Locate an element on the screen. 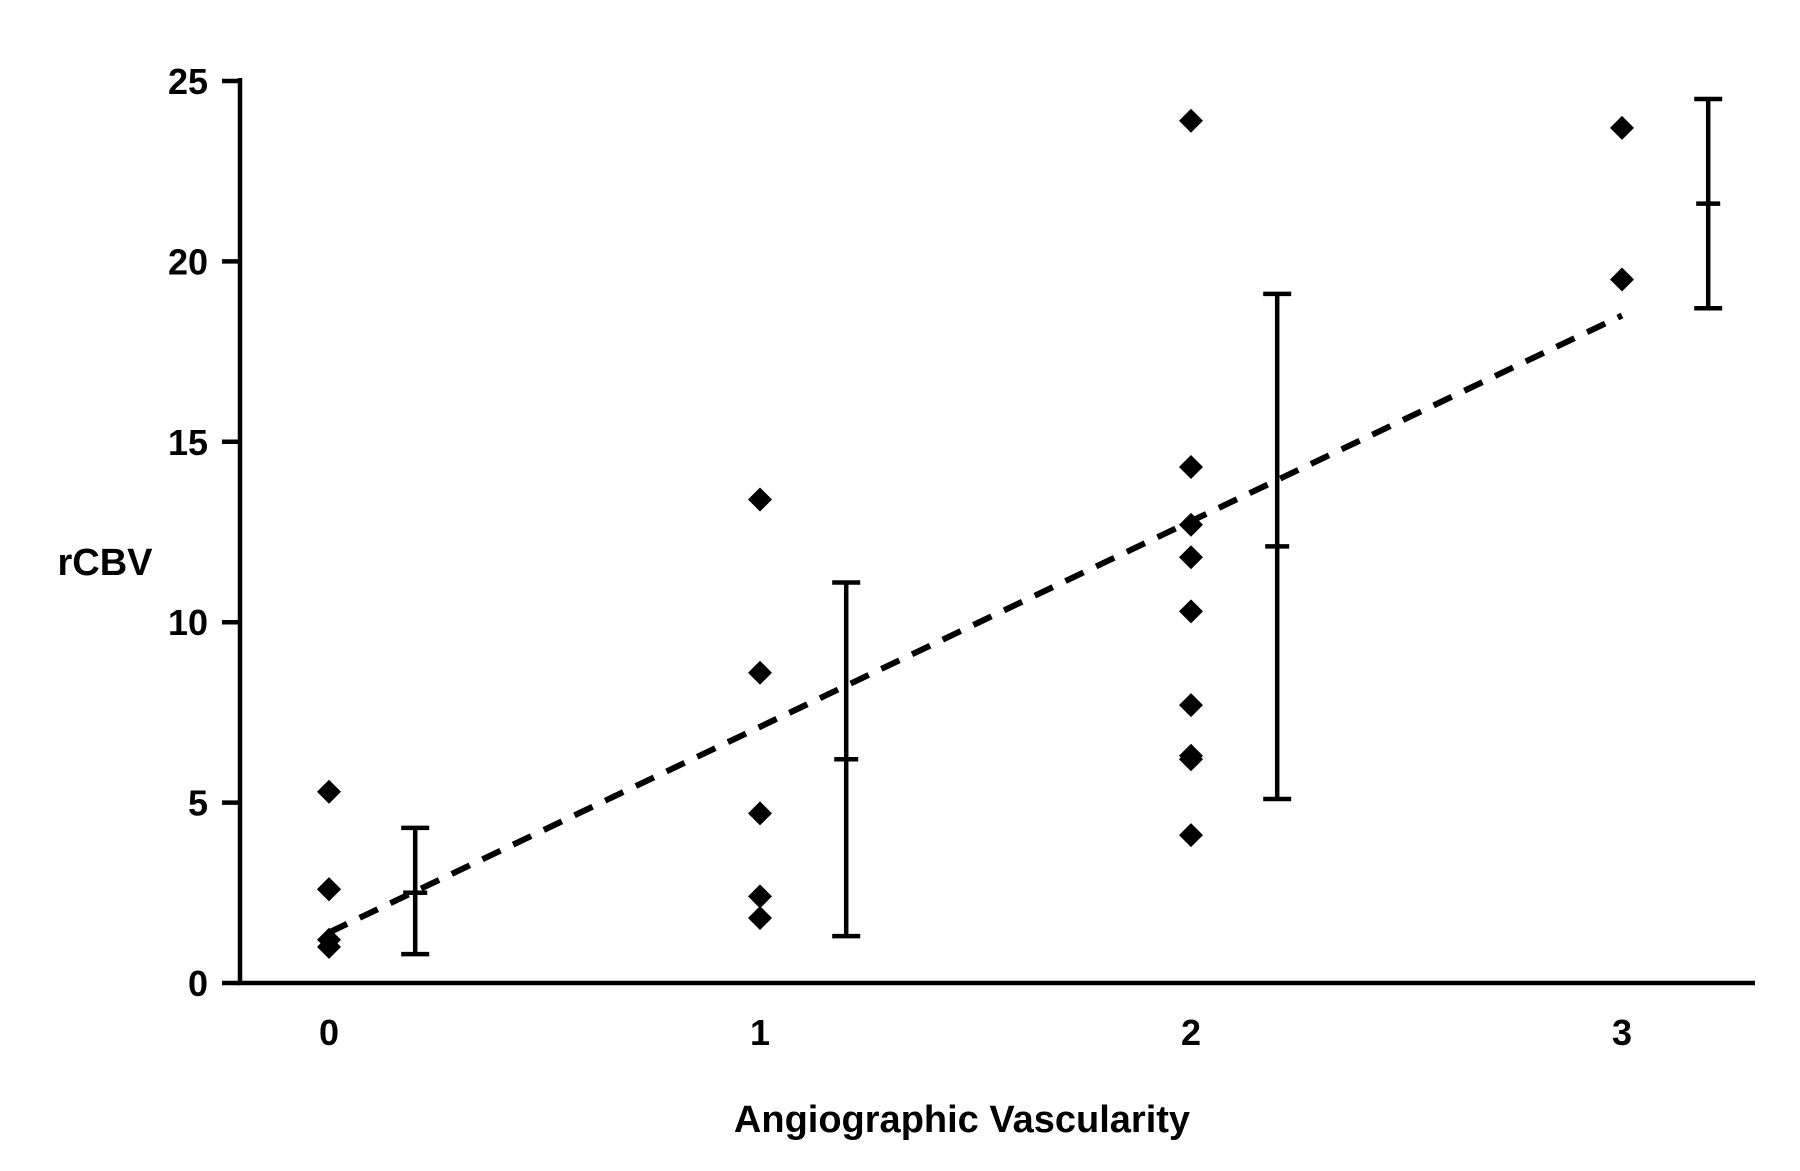 The height and width of the screenshot is (1171, 1800). y-axis-title: rCBV is located at coordinates (105, 563).